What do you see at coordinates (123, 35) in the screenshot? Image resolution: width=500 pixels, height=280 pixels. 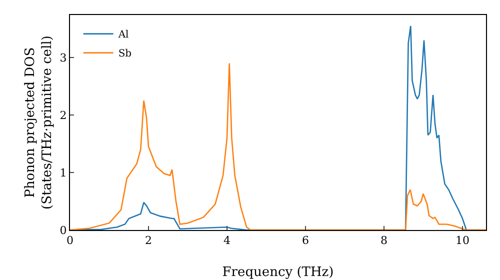 I see `legend-label: Al` at bounding box center [123, 35].